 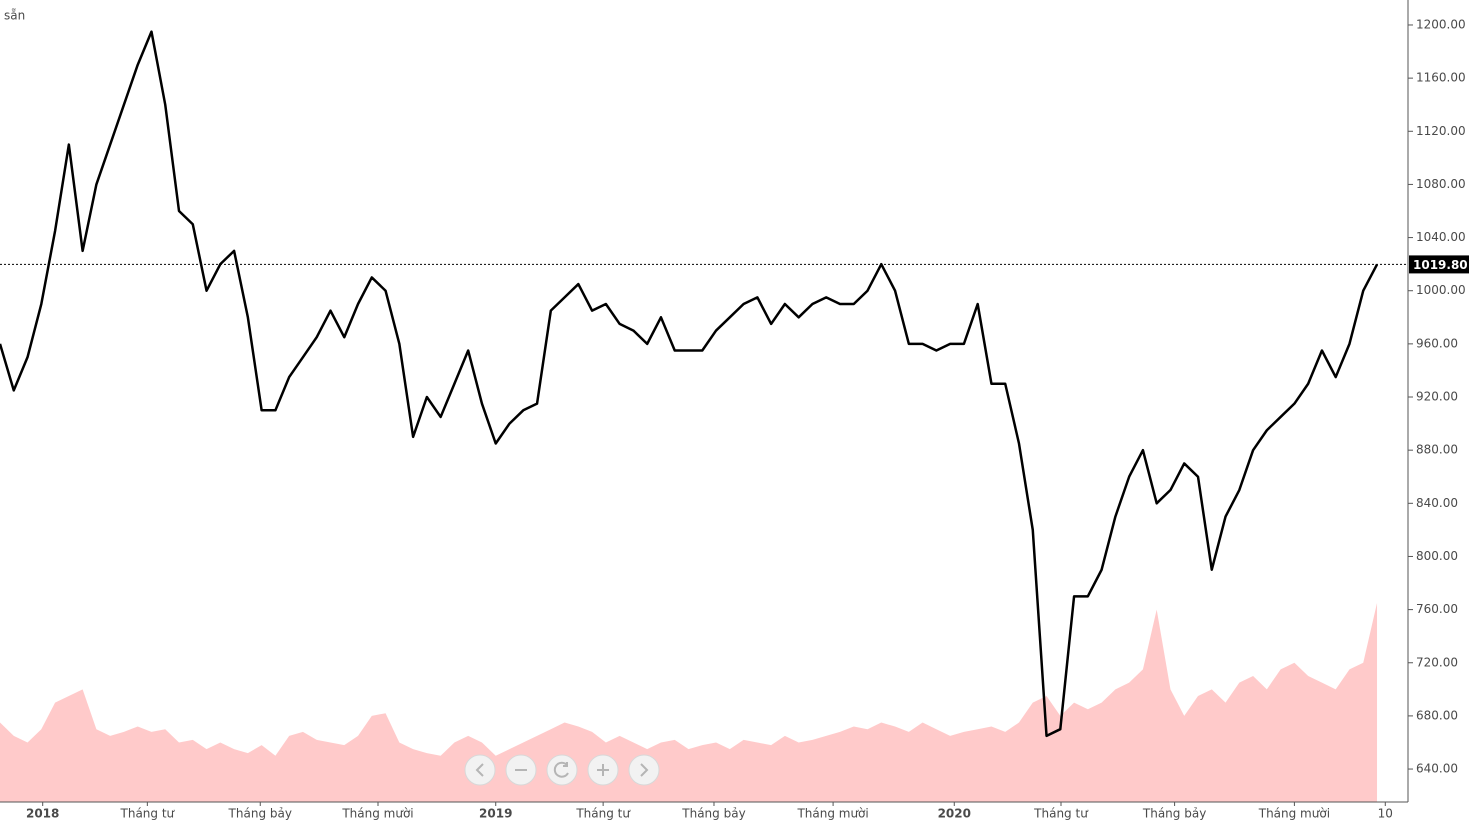 What do you see at coordinates (603, 770) in the screenshot?
I see `zoom-in-button` at bounding box center [603, 770].